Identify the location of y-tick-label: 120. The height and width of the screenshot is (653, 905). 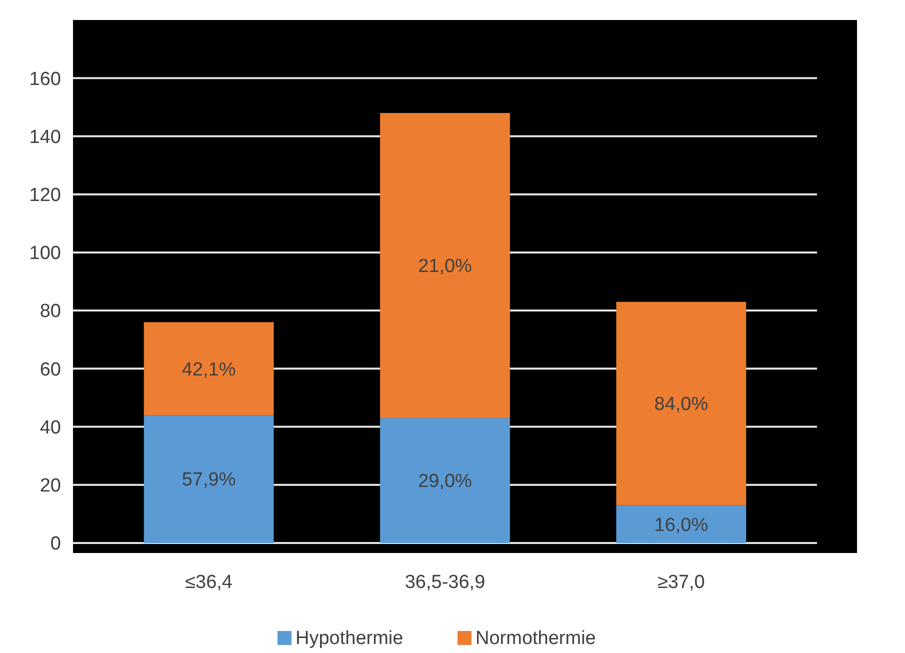
(45, 195).